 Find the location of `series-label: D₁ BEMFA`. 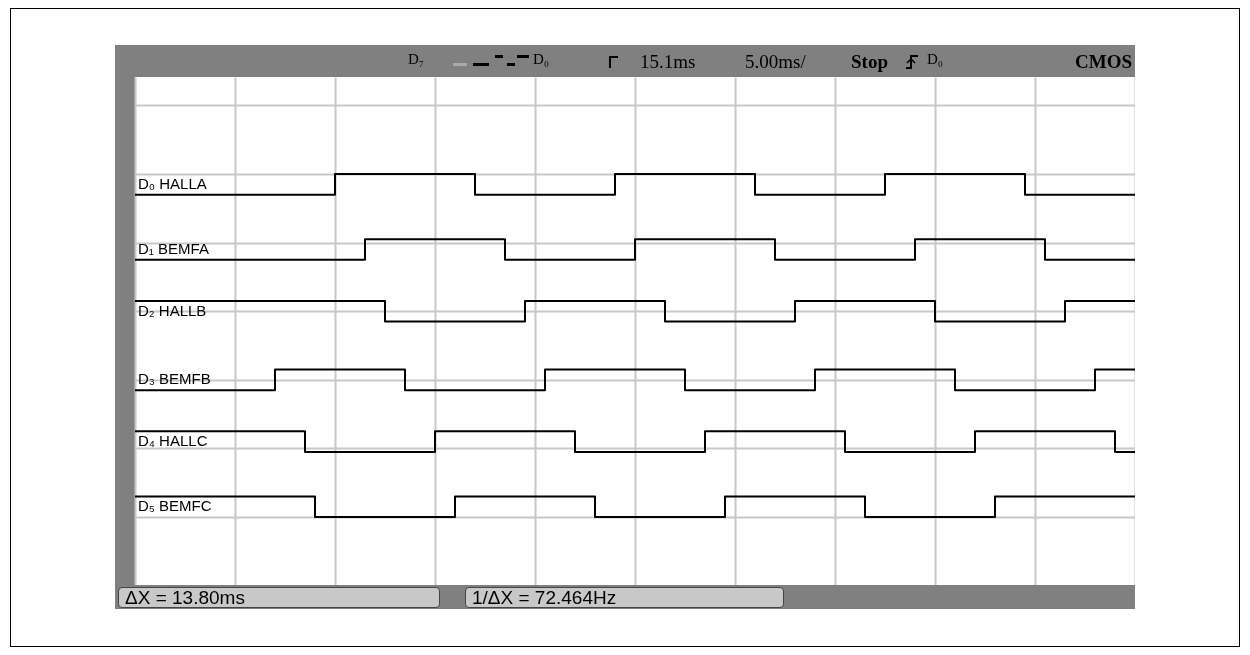

series-label: D₁ BEMFA is located at coordinates (173, 248).